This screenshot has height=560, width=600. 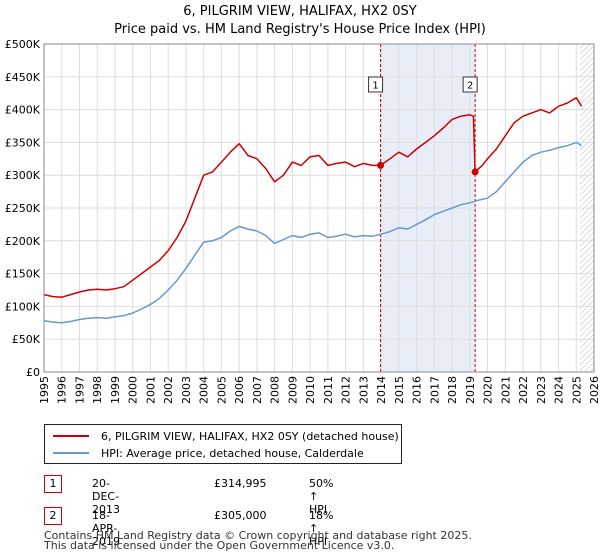 I want to click on x-tick-label: 2023, so click(x=541, y=390).